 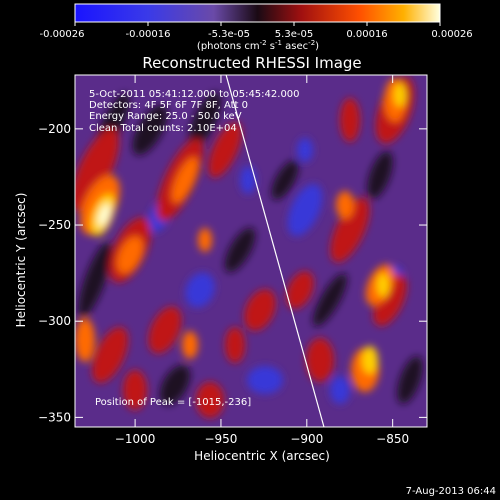 I want to click on y-tick-label: −250, so click(x=54, y=225).